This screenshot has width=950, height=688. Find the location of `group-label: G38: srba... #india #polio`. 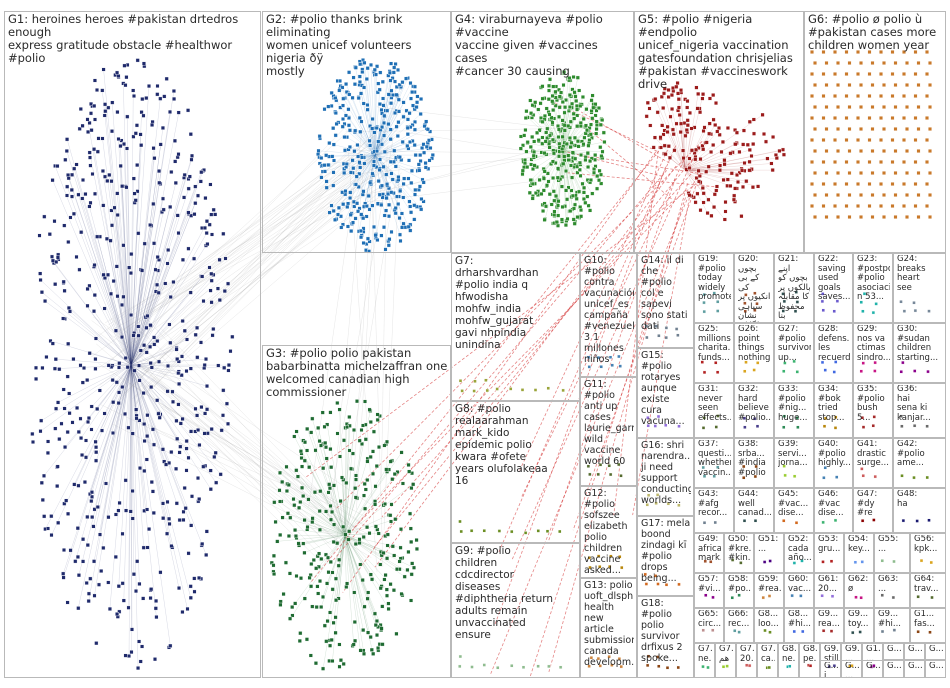

group-label: G38: srba... #india #polio is located at coordinates (752, 459).